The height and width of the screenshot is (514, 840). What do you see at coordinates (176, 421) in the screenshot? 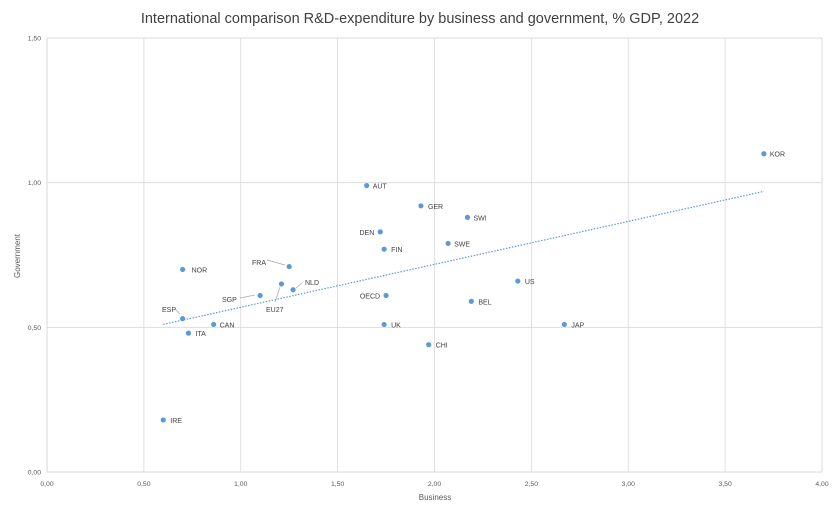
I see `point-label-ire: IRE` at bounding box center [176, 421].